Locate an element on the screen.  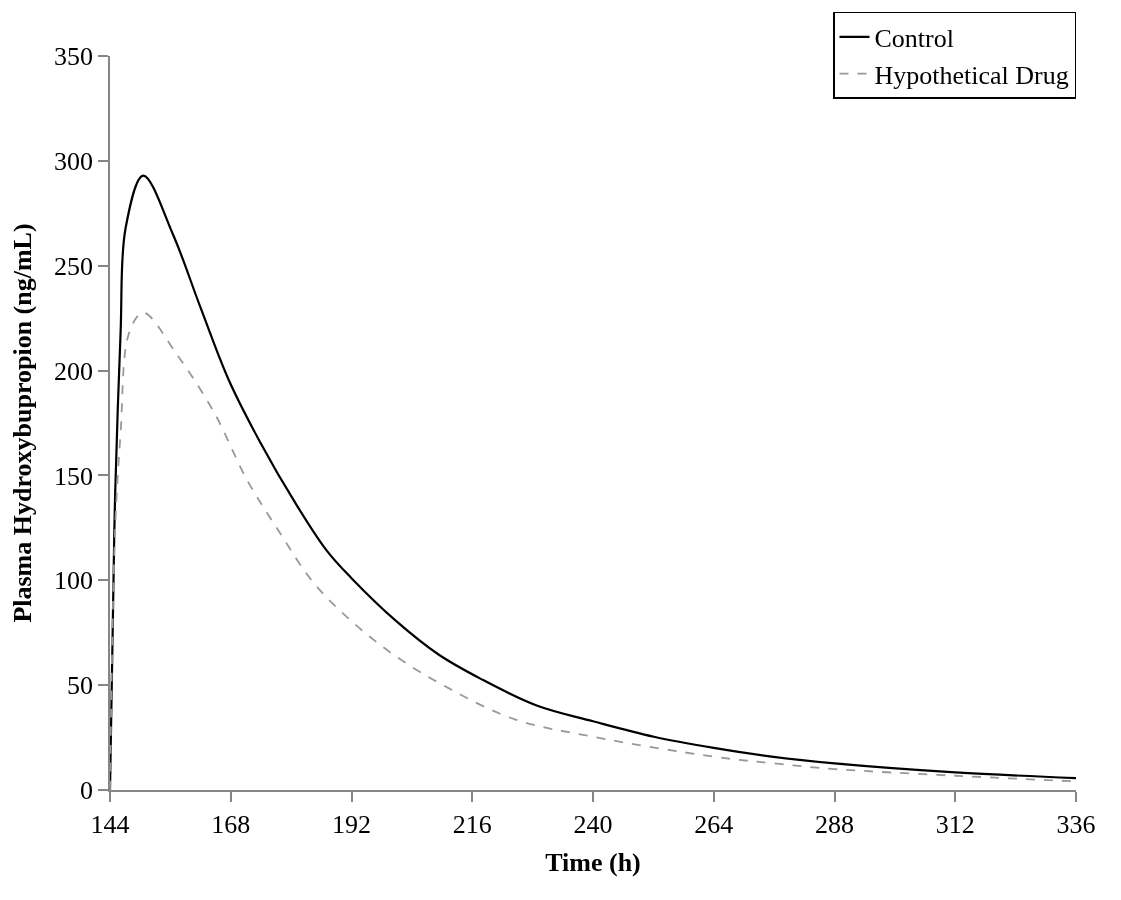
y-axis-title: Plasma Hydroxybupropion (ng/mL) is located at coordinates (22, 423).